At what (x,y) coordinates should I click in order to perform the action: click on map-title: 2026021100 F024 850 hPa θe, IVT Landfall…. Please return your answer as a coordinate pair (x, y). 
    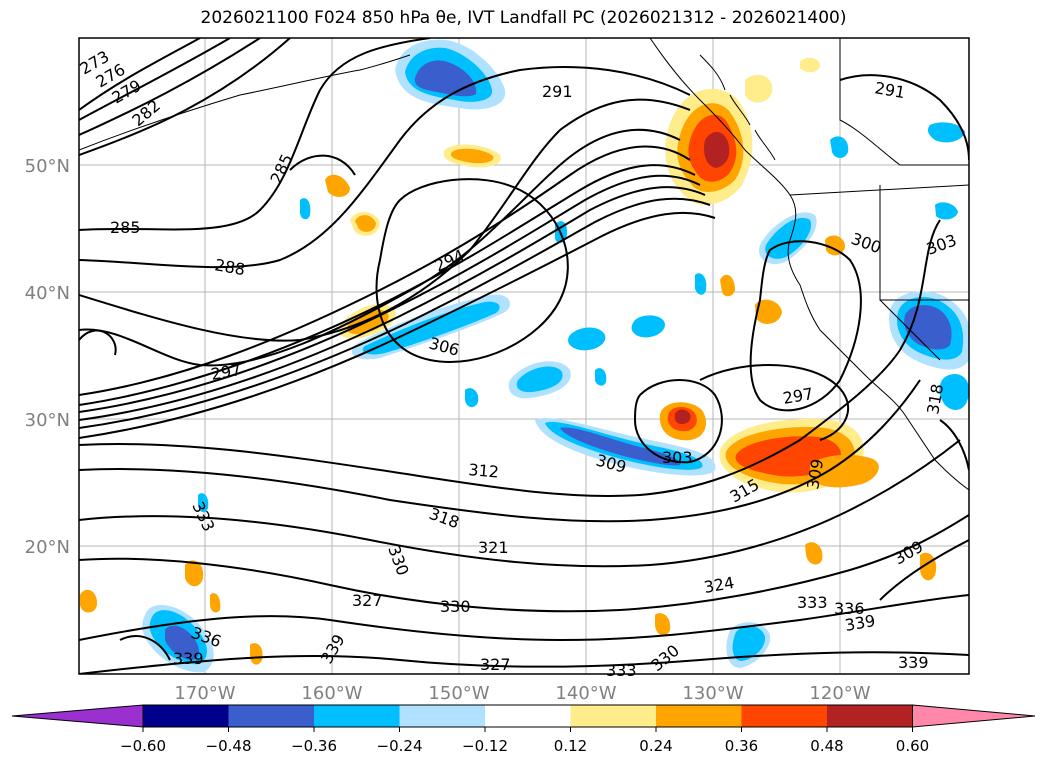
    Looking at the image, I should click on (523, 18).